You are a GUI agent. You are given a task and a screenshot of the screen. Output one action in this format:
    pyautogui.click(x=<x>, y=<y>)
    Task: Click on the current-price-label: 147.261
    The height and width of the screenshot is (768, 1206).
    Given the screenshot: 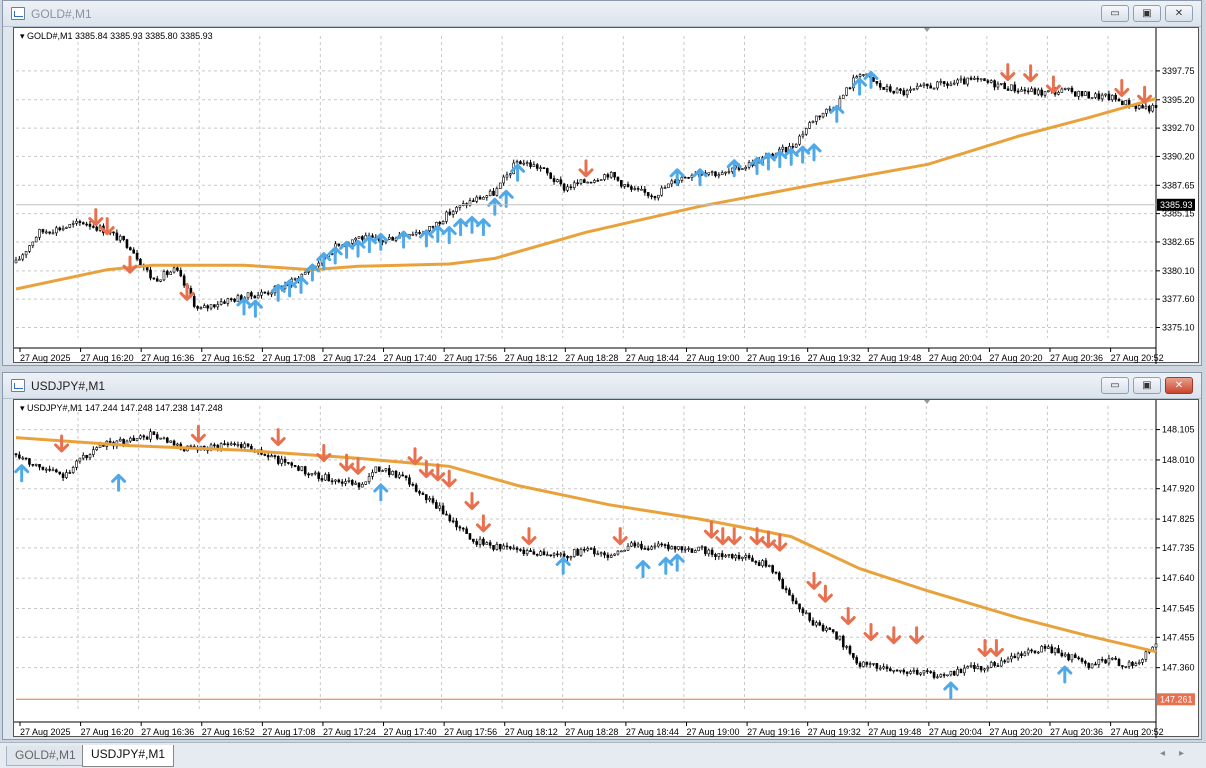 What is the action you would take?
    pyautogui.click(x=1176, y=699)
    